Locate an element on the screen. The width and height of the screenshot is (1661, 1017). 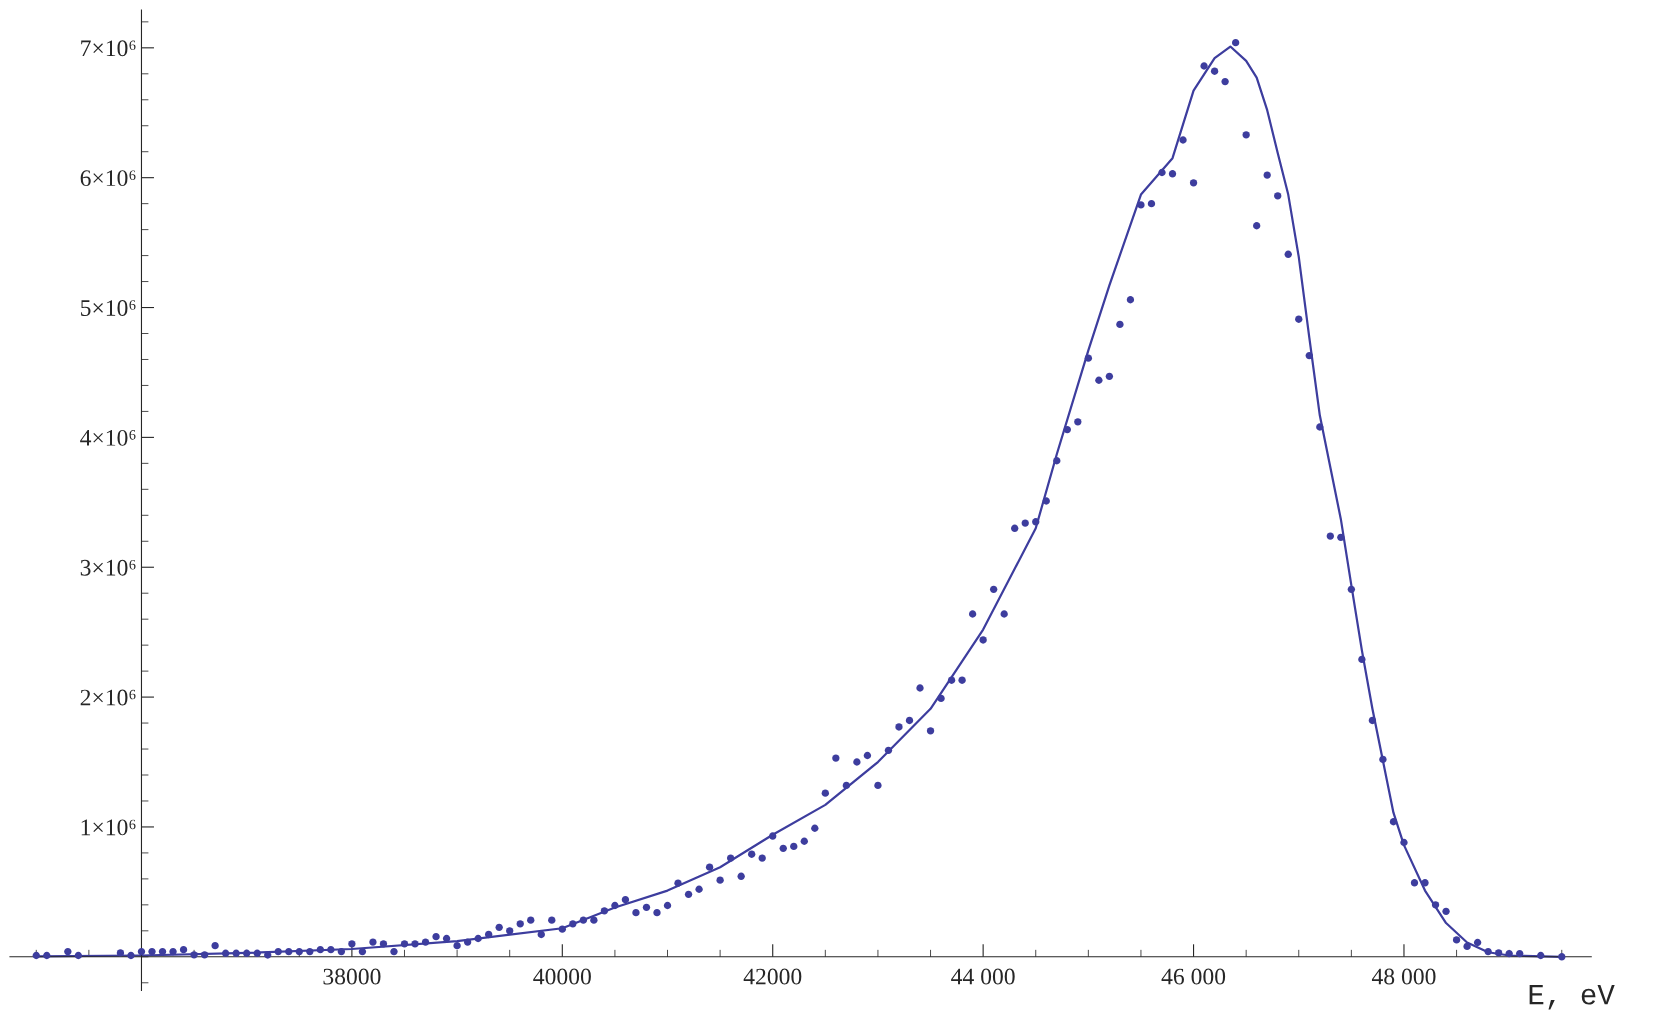
x-tick-label: 46 000 is located at coordinates (1193, 976).